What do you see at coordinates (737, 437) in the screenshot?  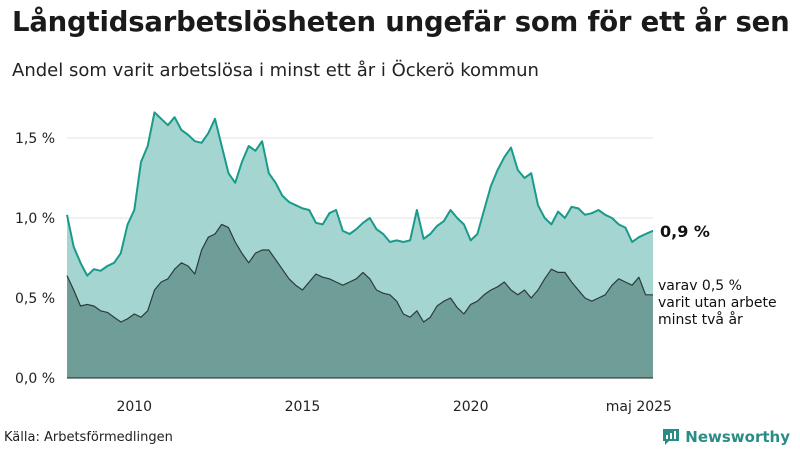 I see `logo-text: Newsworthy` at bounding box center [737, 437].